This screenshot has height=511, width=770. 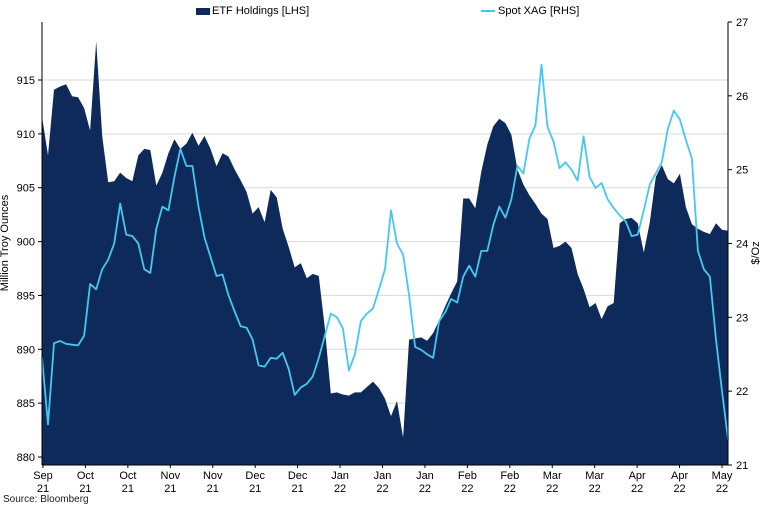 I want to click on left-tick-label: 880, so click(x=26, y=458).